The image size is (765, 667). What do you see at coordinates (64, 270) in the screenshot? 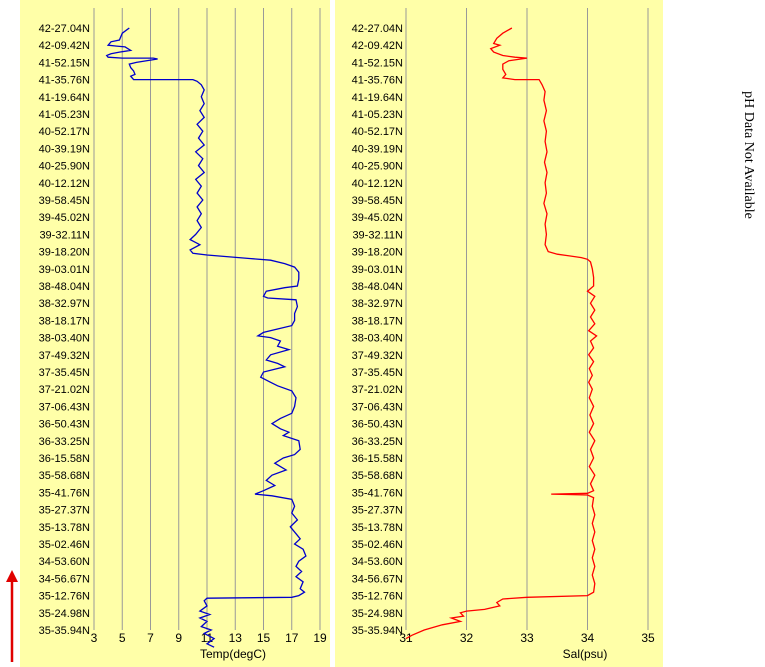
I see `temperature-latitude-label: 39-03.01N` at bounding box center [64, 270].